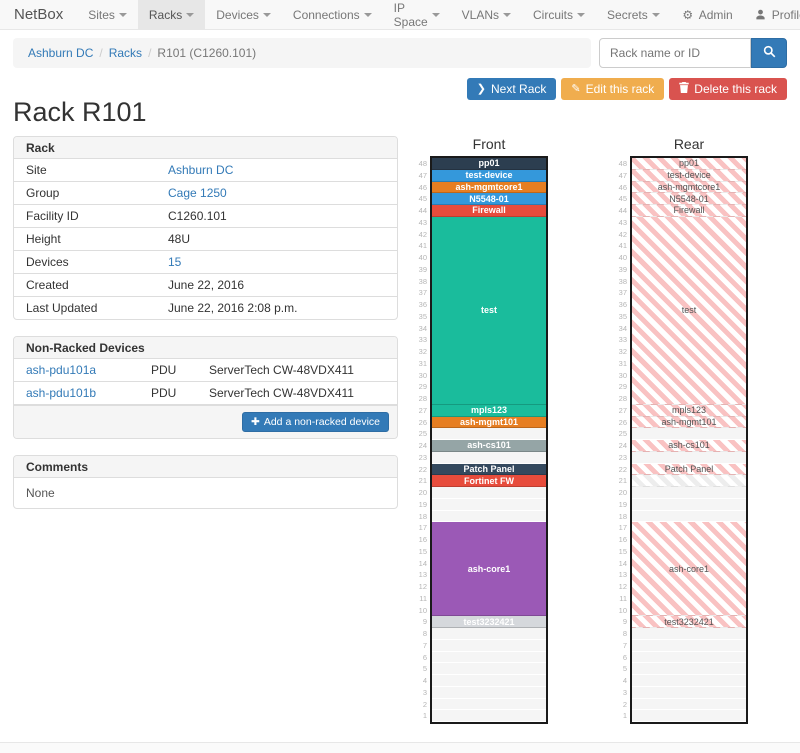 This screenshot has height=753, width=800. Describe the element at coordinates (243, 14) in the screenshot. I see `nav-item-devices: Devices` at that location.